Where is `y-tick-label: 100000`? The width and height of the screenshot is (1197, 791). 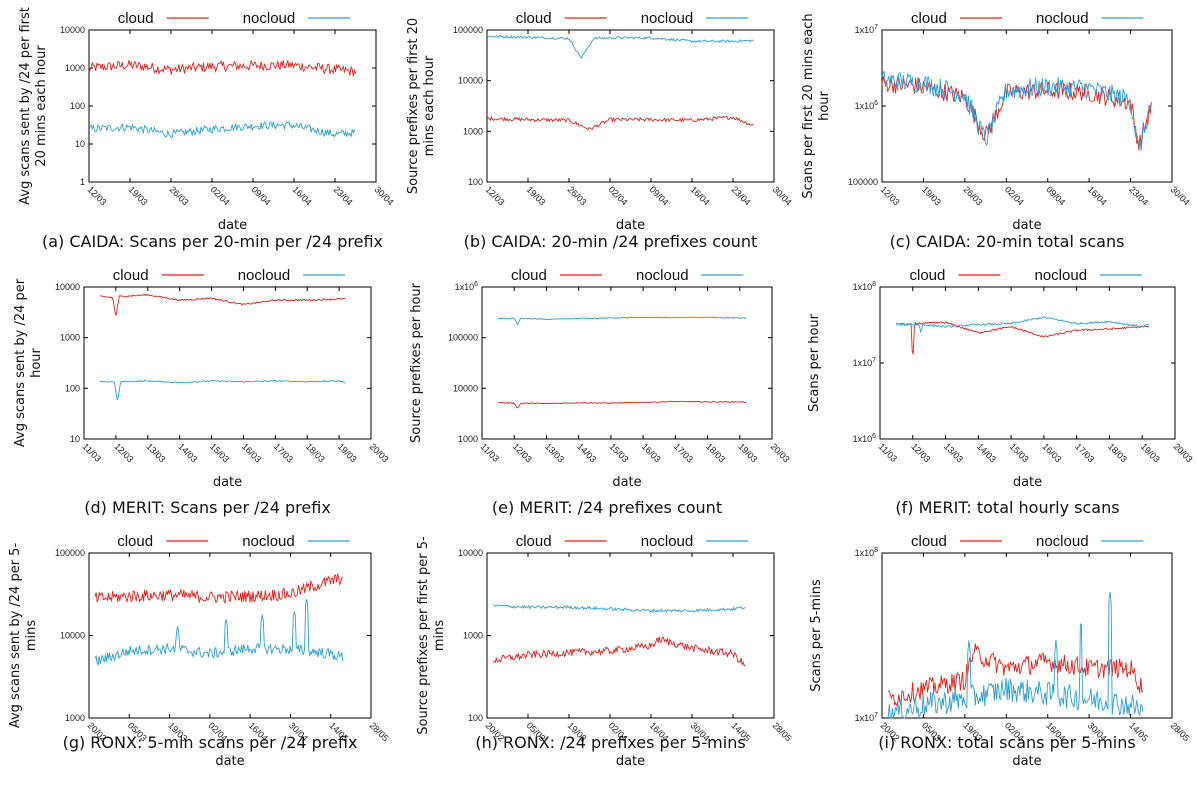
y-tick-label: 100000 is located at coordinates (468, 30).